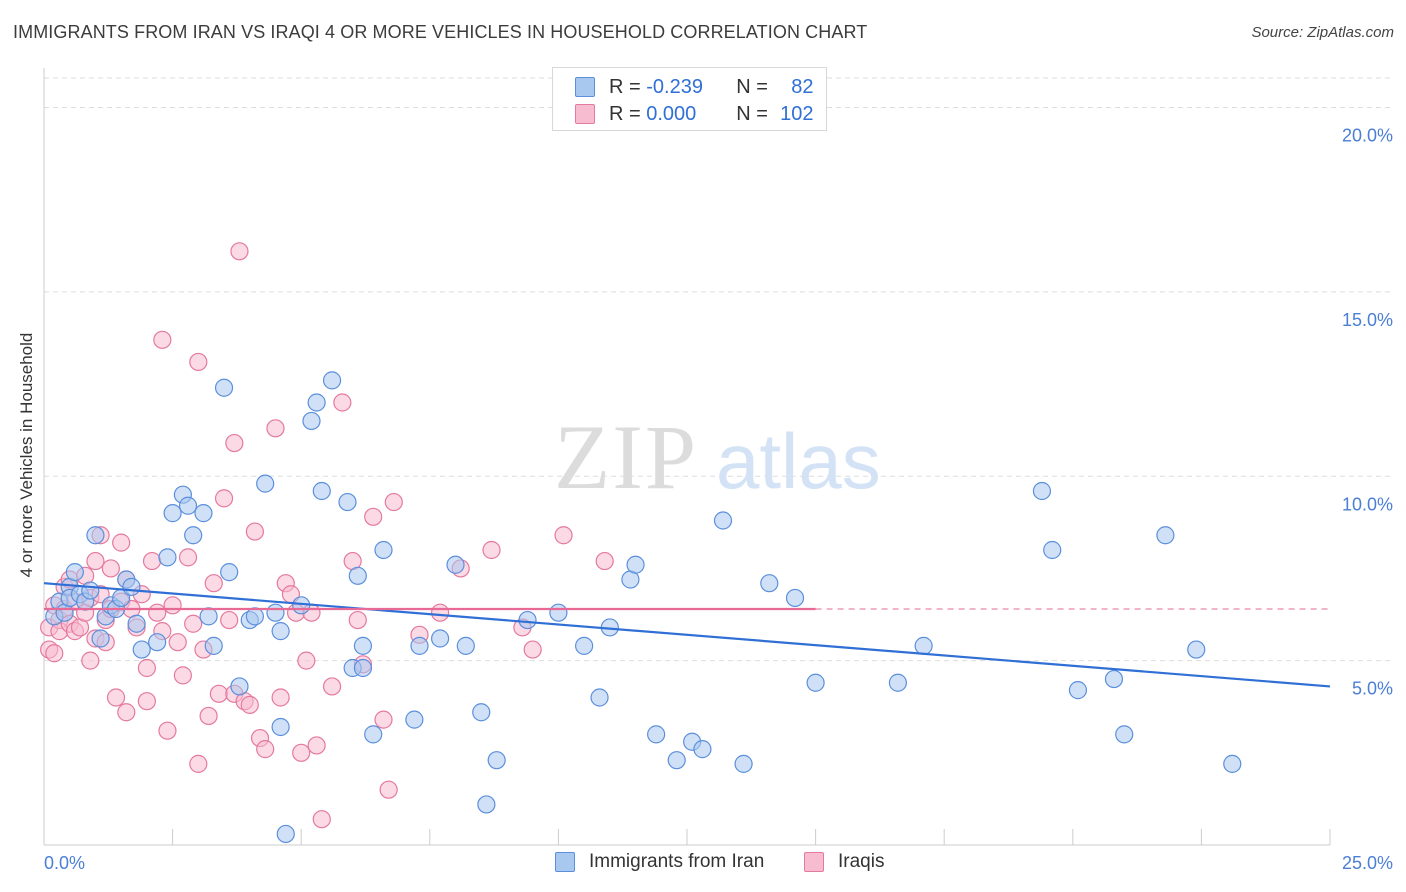 The image size is (1406, 892). I want to click on y-tick-labels: 5.0% 10.0% 15.0% 20.0%, so click(1367, 412).